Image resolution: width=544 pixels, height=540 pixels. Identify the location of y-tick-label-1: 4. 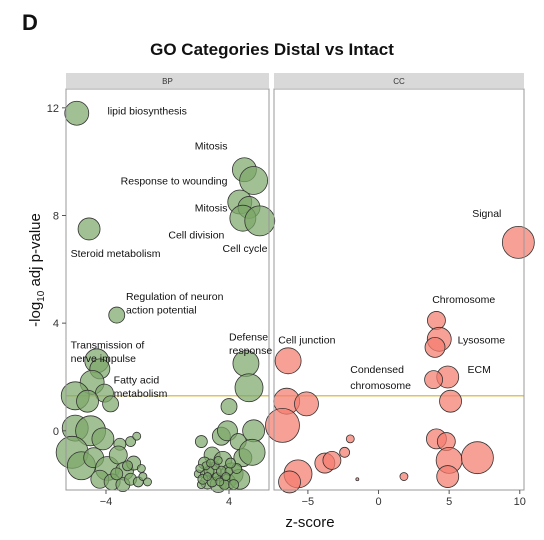
(56, 324).